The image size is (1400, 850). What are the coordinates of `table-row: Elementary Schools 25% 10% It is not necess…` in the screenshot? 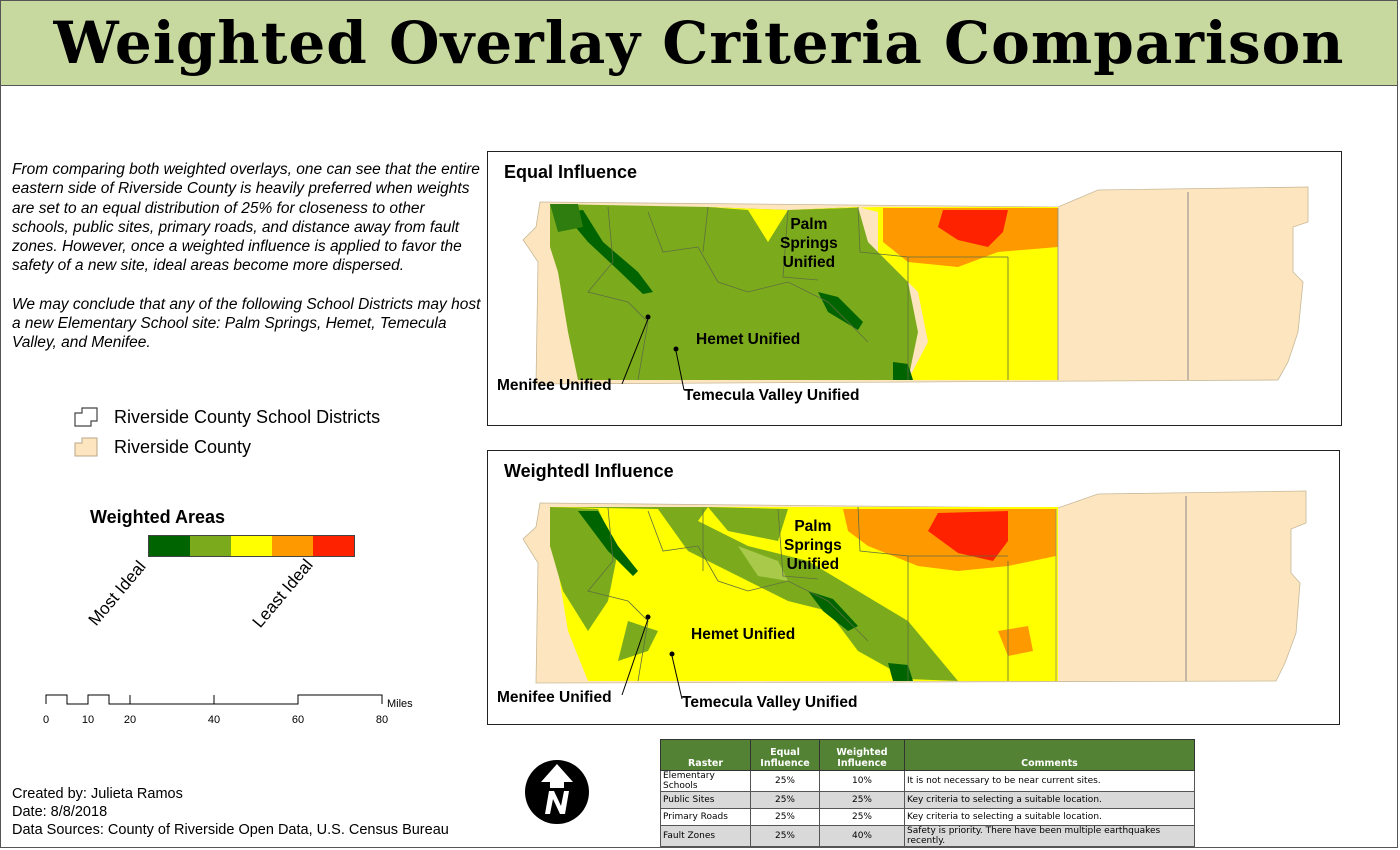 It's located at (927, 781).